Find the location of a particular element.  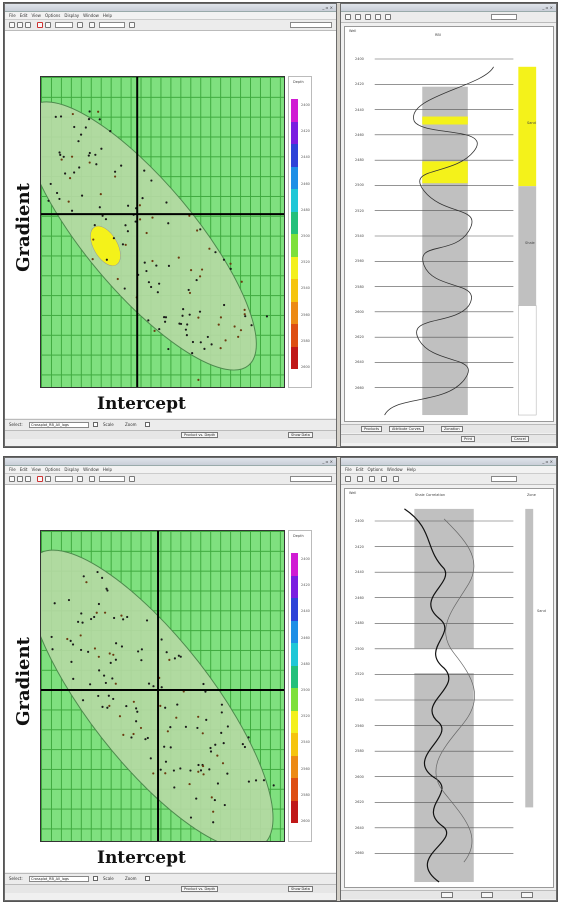

print-button: Print is located at coordinates (468, 439).